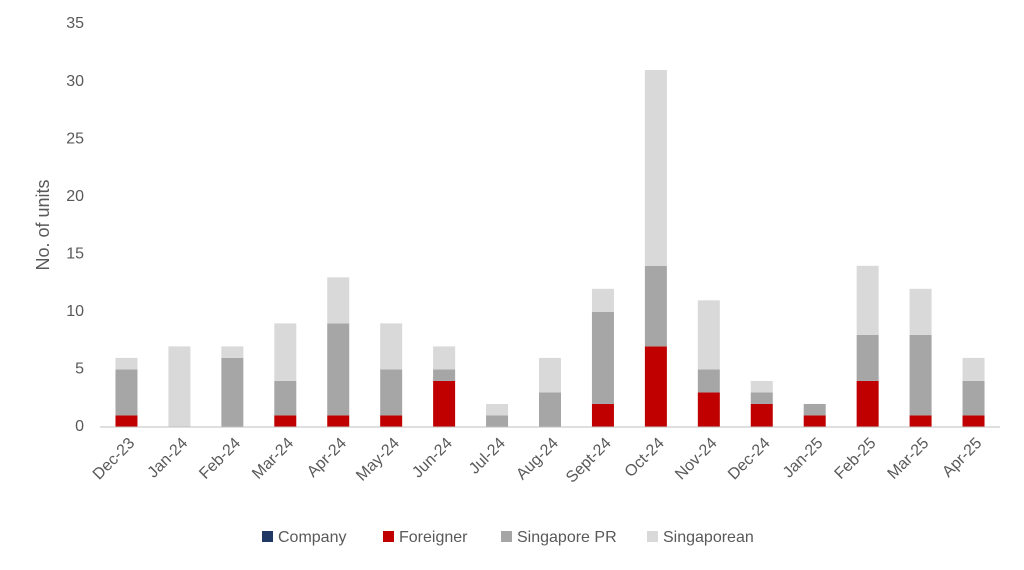 This screenshot has height=570, width=1024. Describe the element at coordinates (168, 458) in the screenshot. I see `x-tick-label: Jan-24` at that location.